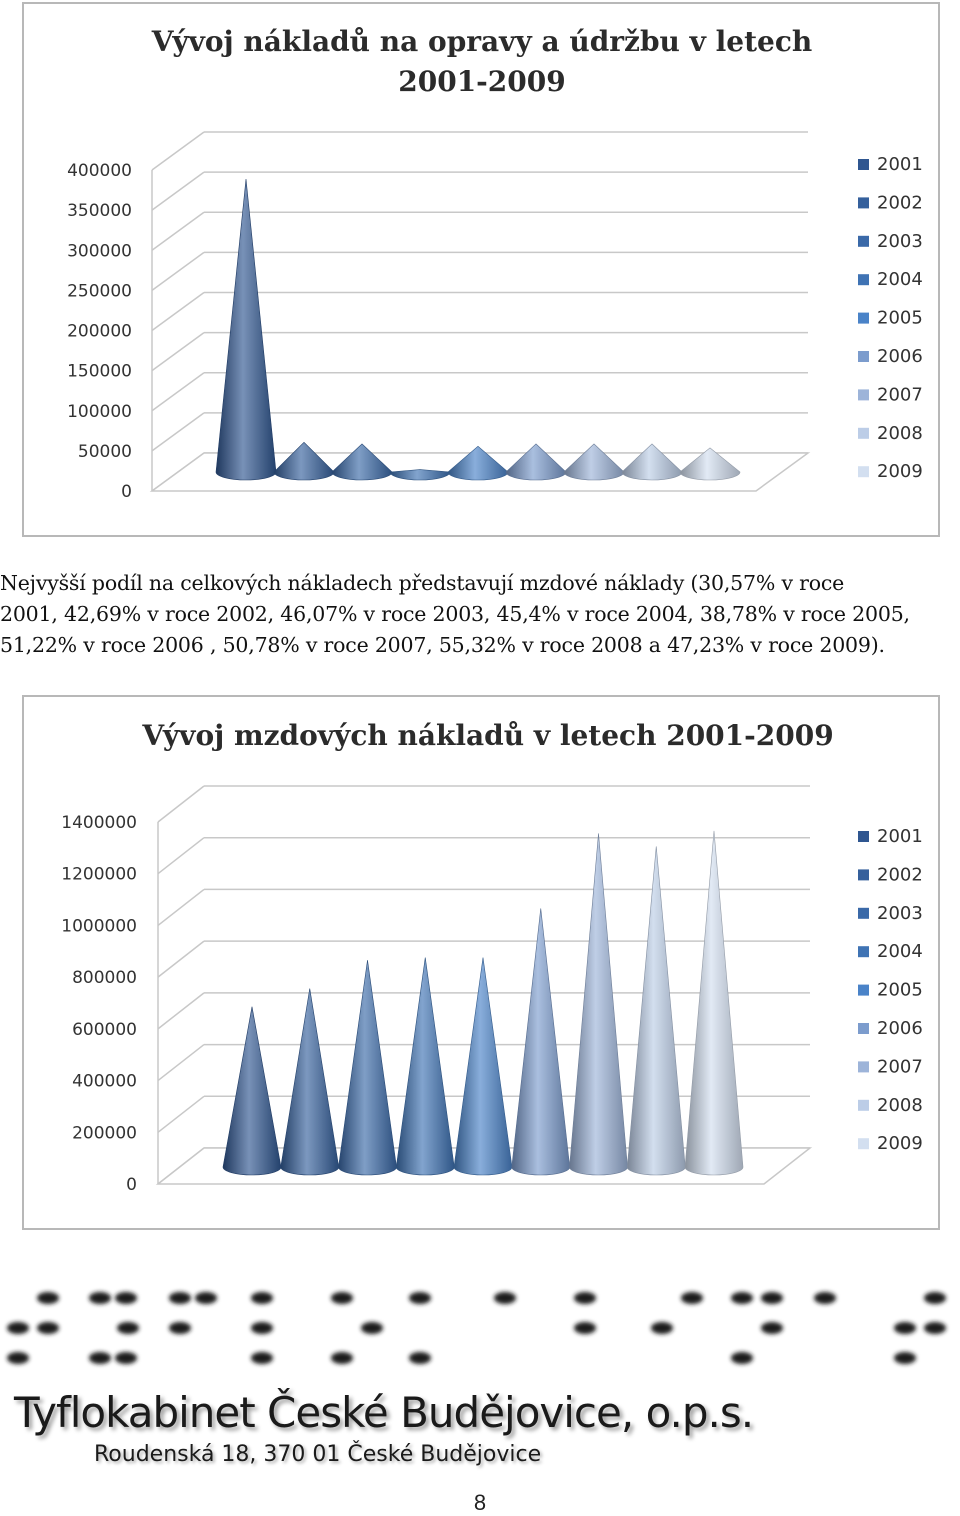 Image resolution: width=960 pixels, height=1516 pixels. What do you see at coordinates (105, 452) in the screenshot?
I see `y-tick-label: 50000` at bounding box center [105, 452].